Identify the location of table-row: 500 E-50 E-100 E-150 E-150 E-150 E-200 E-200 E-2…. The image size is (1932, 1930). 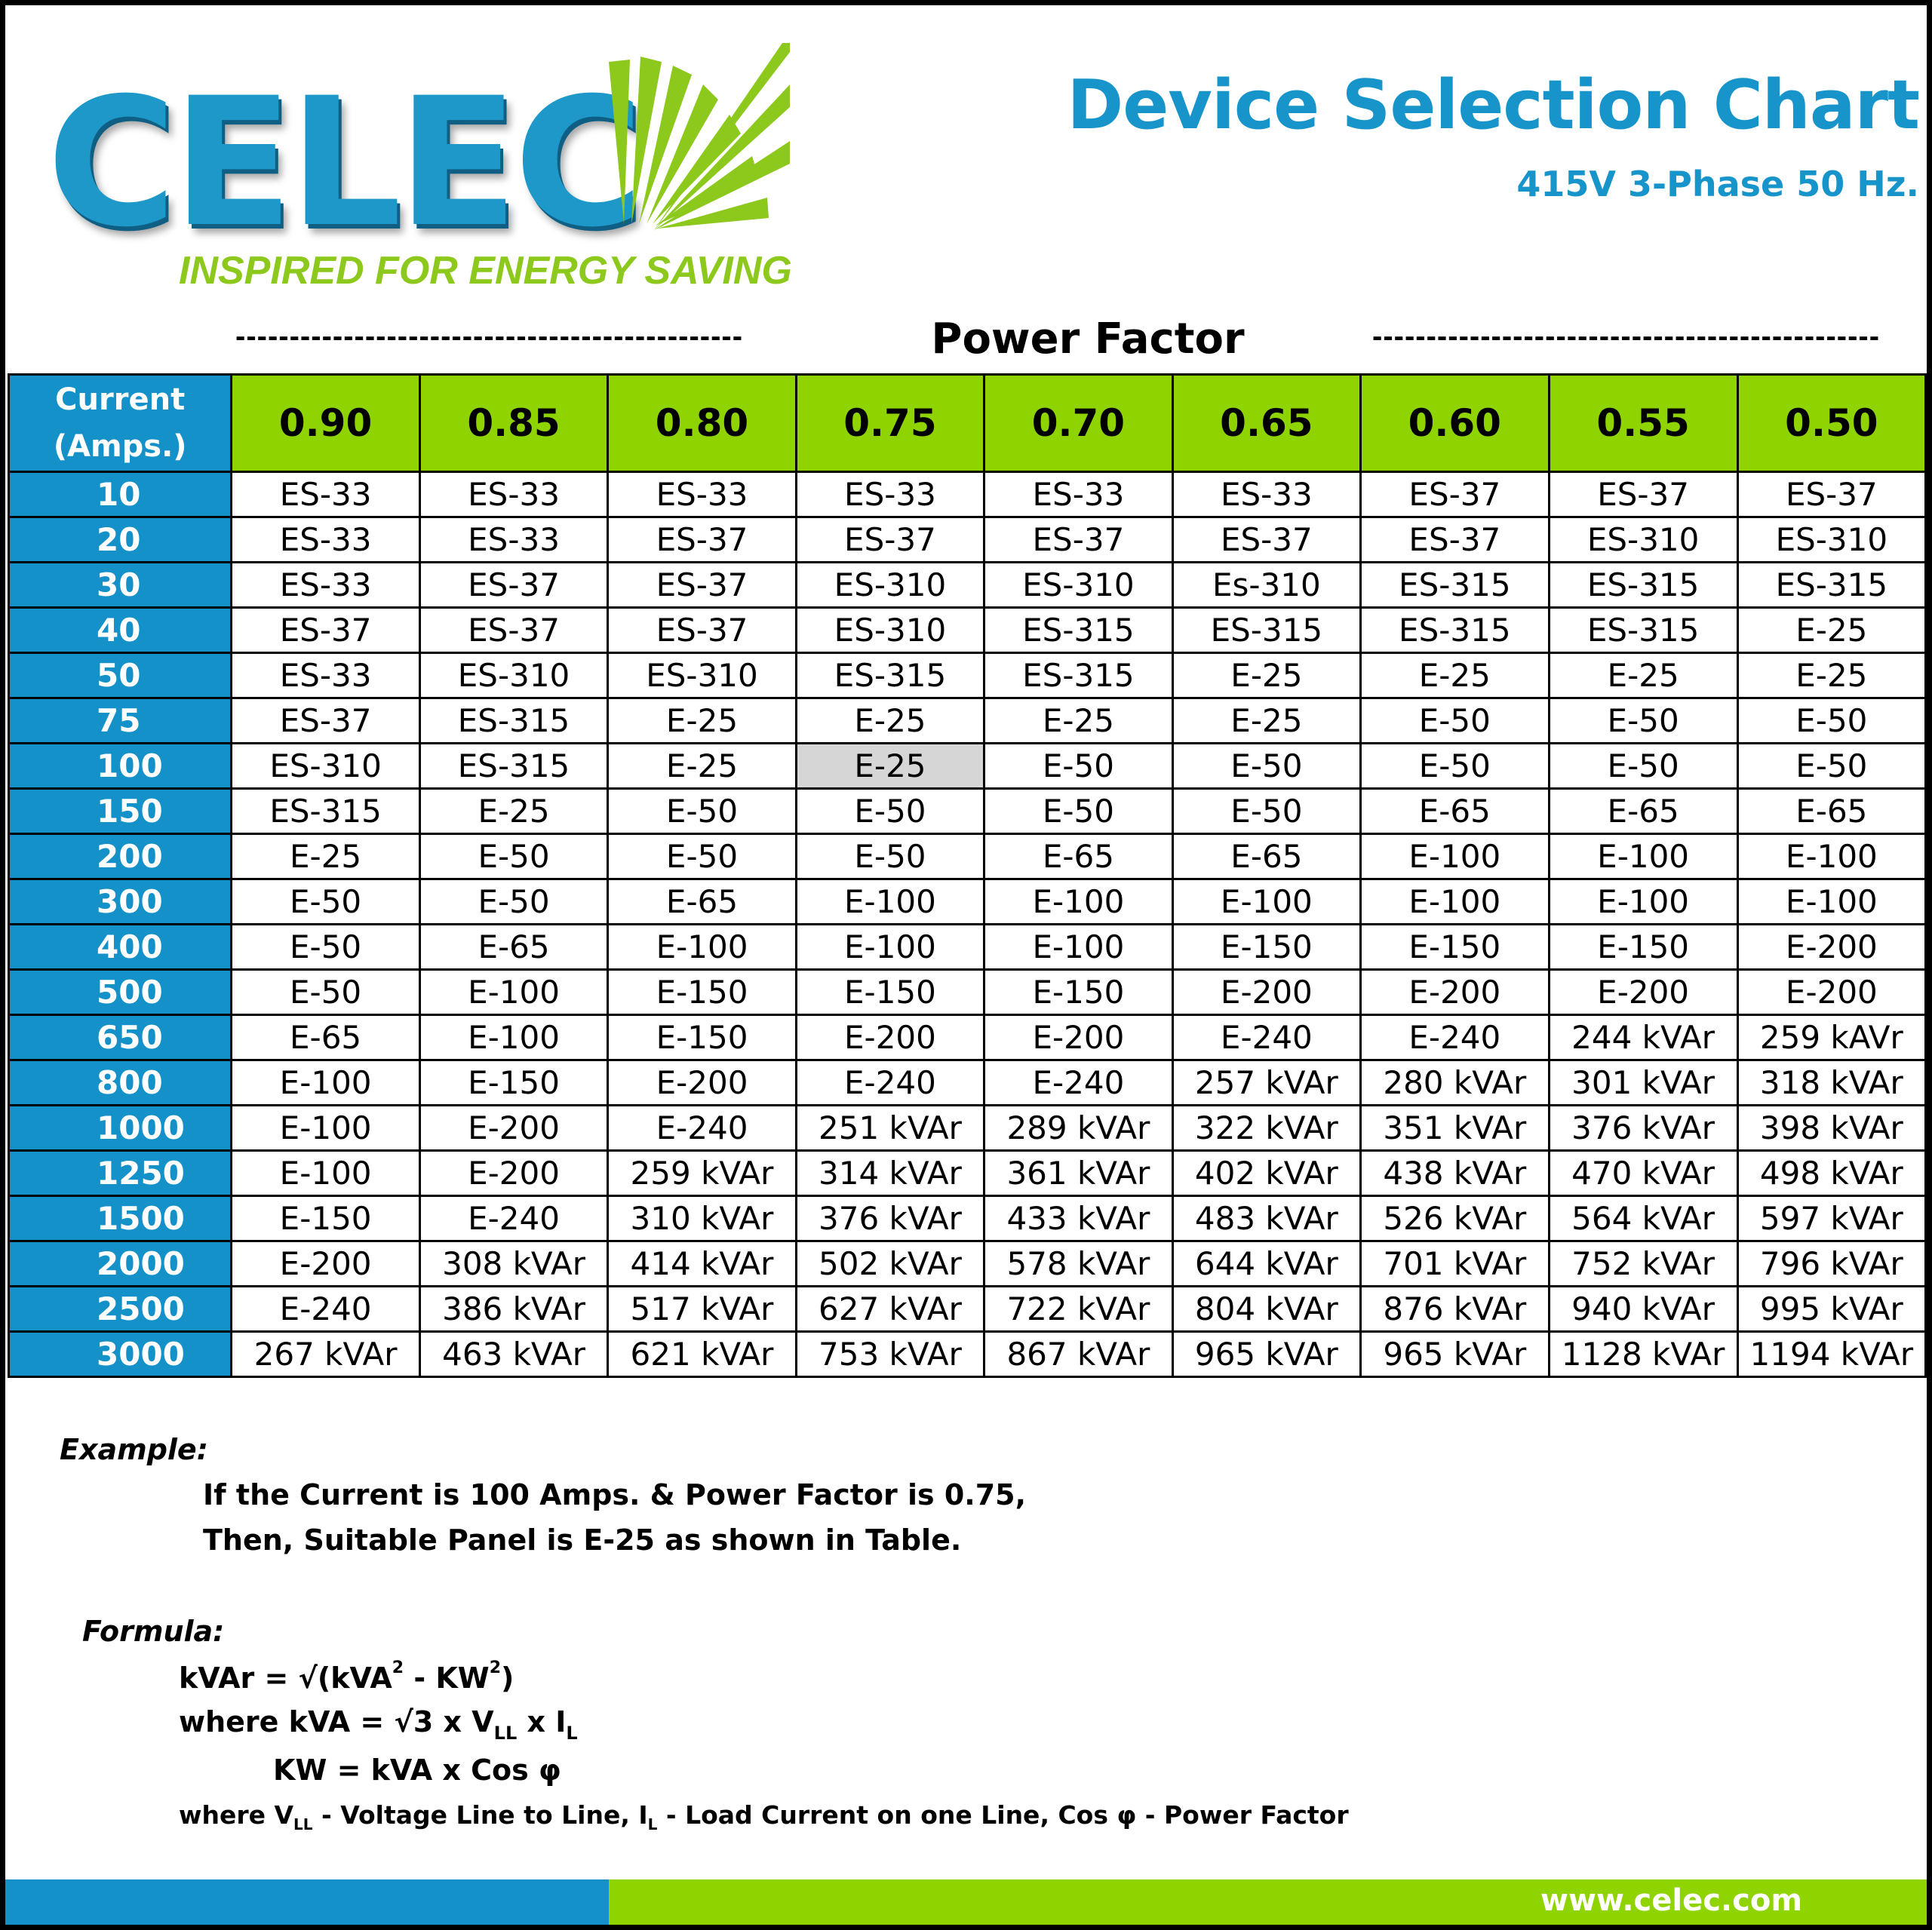
(967, 992).